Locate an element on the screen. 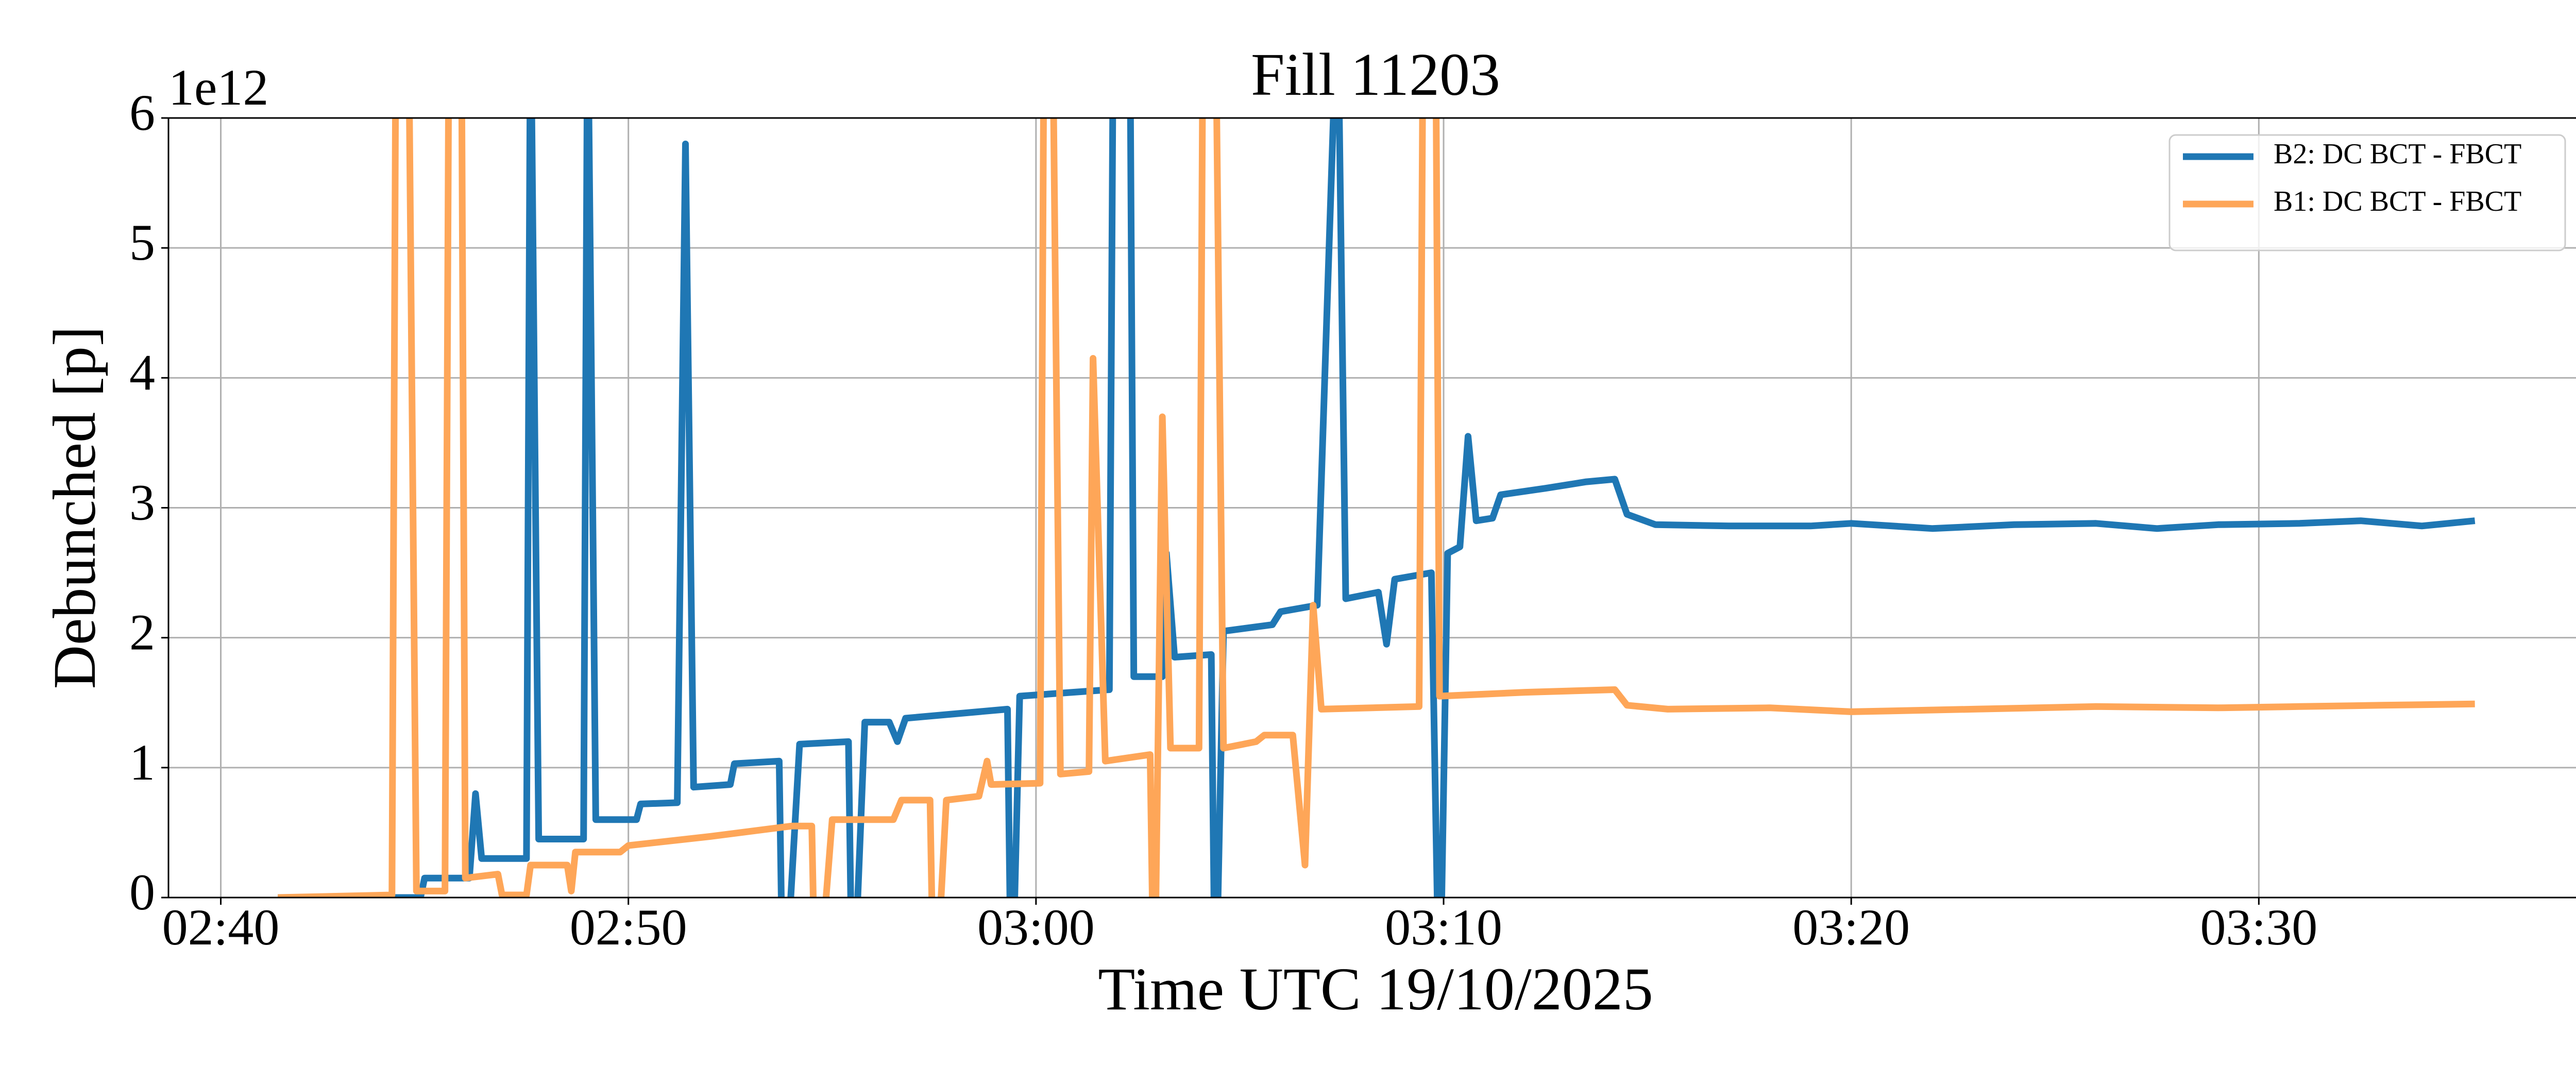 This screenshot has height=1082, width=2576. y-tick-label: 5 is located at coordinates (142, 242).